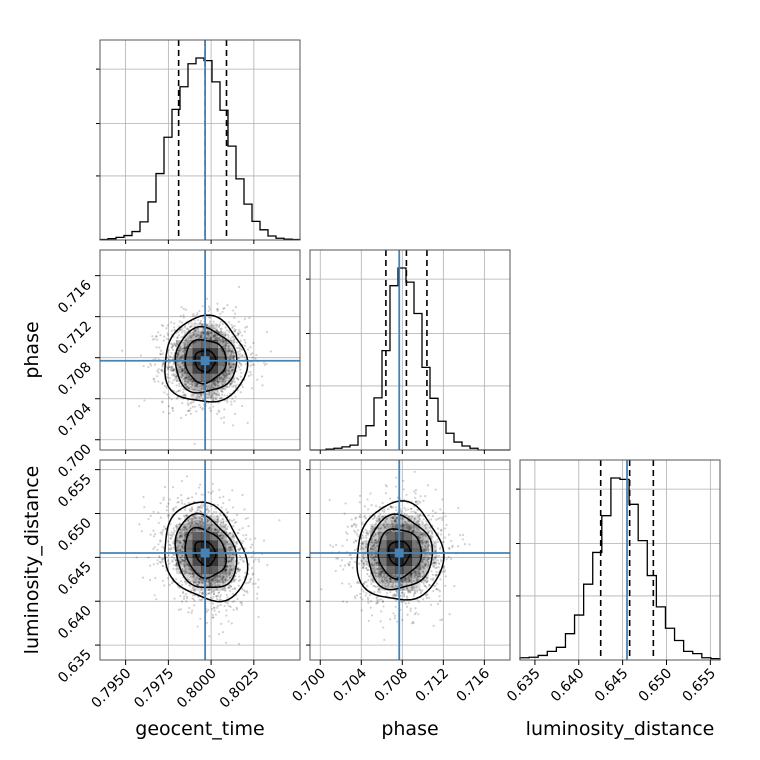 The image size is (760, 760). I want to click on panel-content, so click(410, 560).